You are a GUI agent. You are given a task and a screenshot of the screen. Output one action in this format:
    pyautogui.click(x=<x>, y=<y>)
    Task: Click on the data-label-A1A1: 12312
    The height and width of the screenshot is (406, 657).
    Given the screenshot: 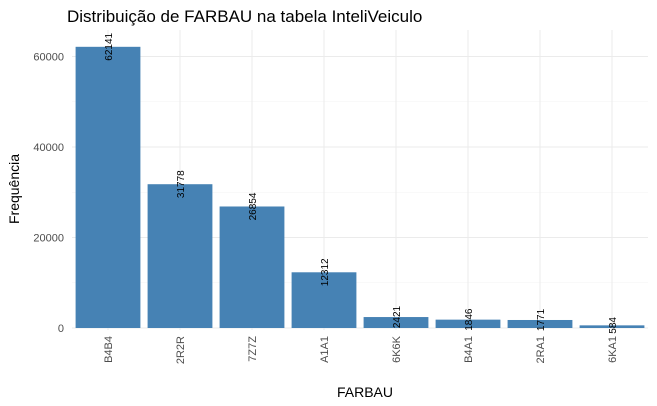 What is the action you would take?
    pyautogui.click(x=325, y=272)
    